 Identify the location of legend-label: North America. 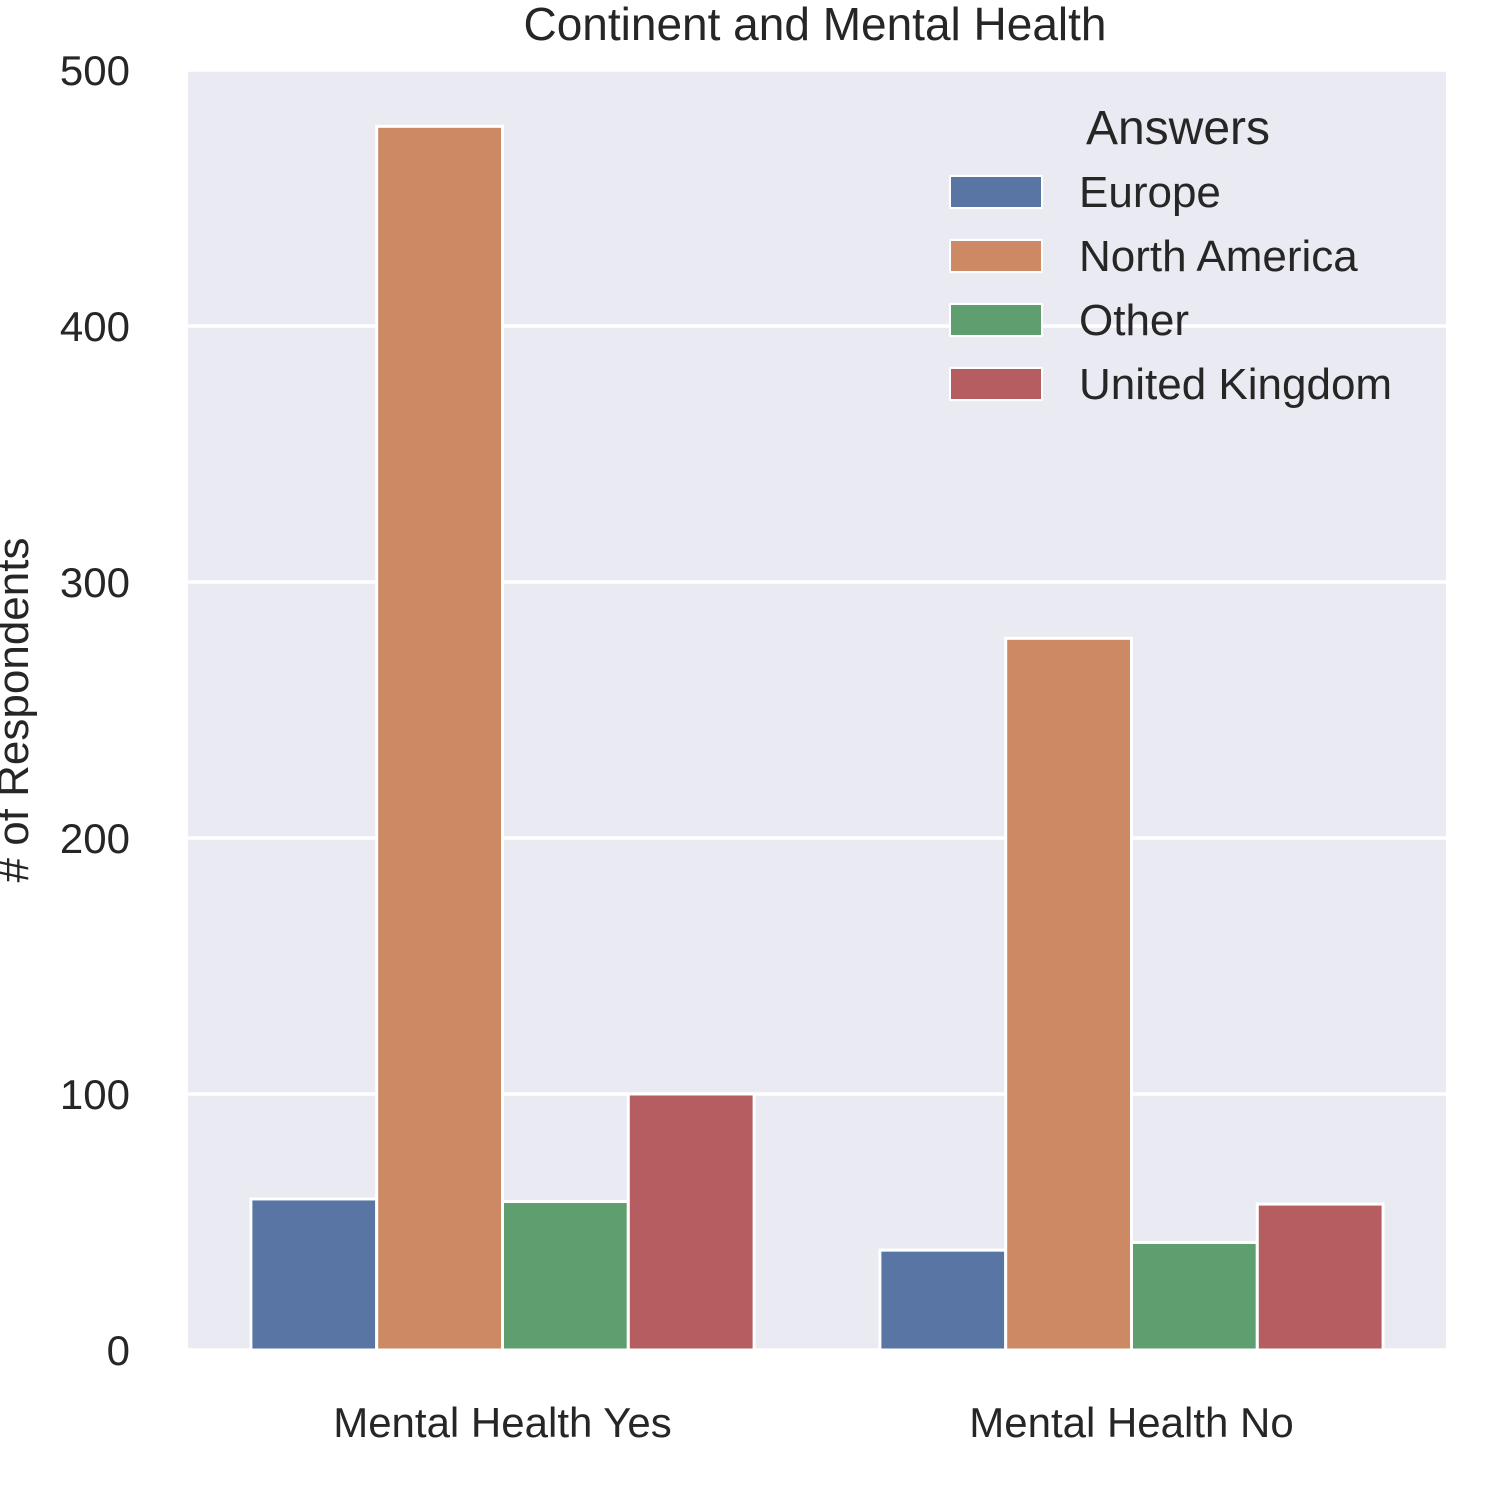
(1218, 256).